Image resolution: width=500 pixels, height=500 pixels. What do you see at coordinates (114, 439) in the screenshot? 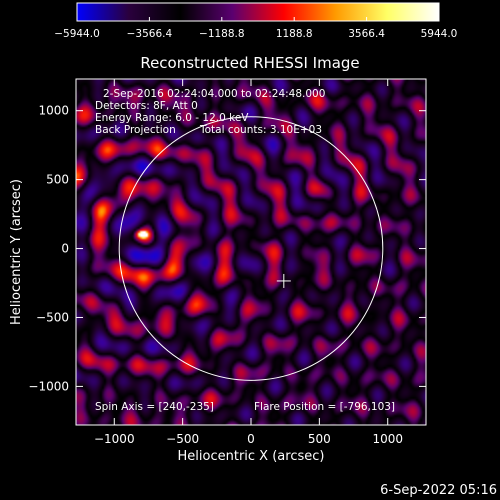
I see `x-tick-label: −1000` at bounding box center [114, 439].